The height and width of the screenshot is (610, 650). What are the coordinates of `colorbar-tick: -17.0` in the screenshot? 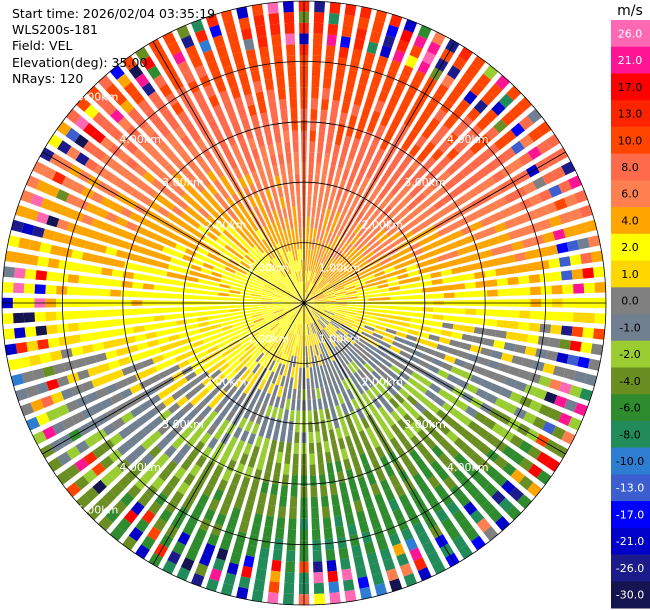 It's located at (630, 515).